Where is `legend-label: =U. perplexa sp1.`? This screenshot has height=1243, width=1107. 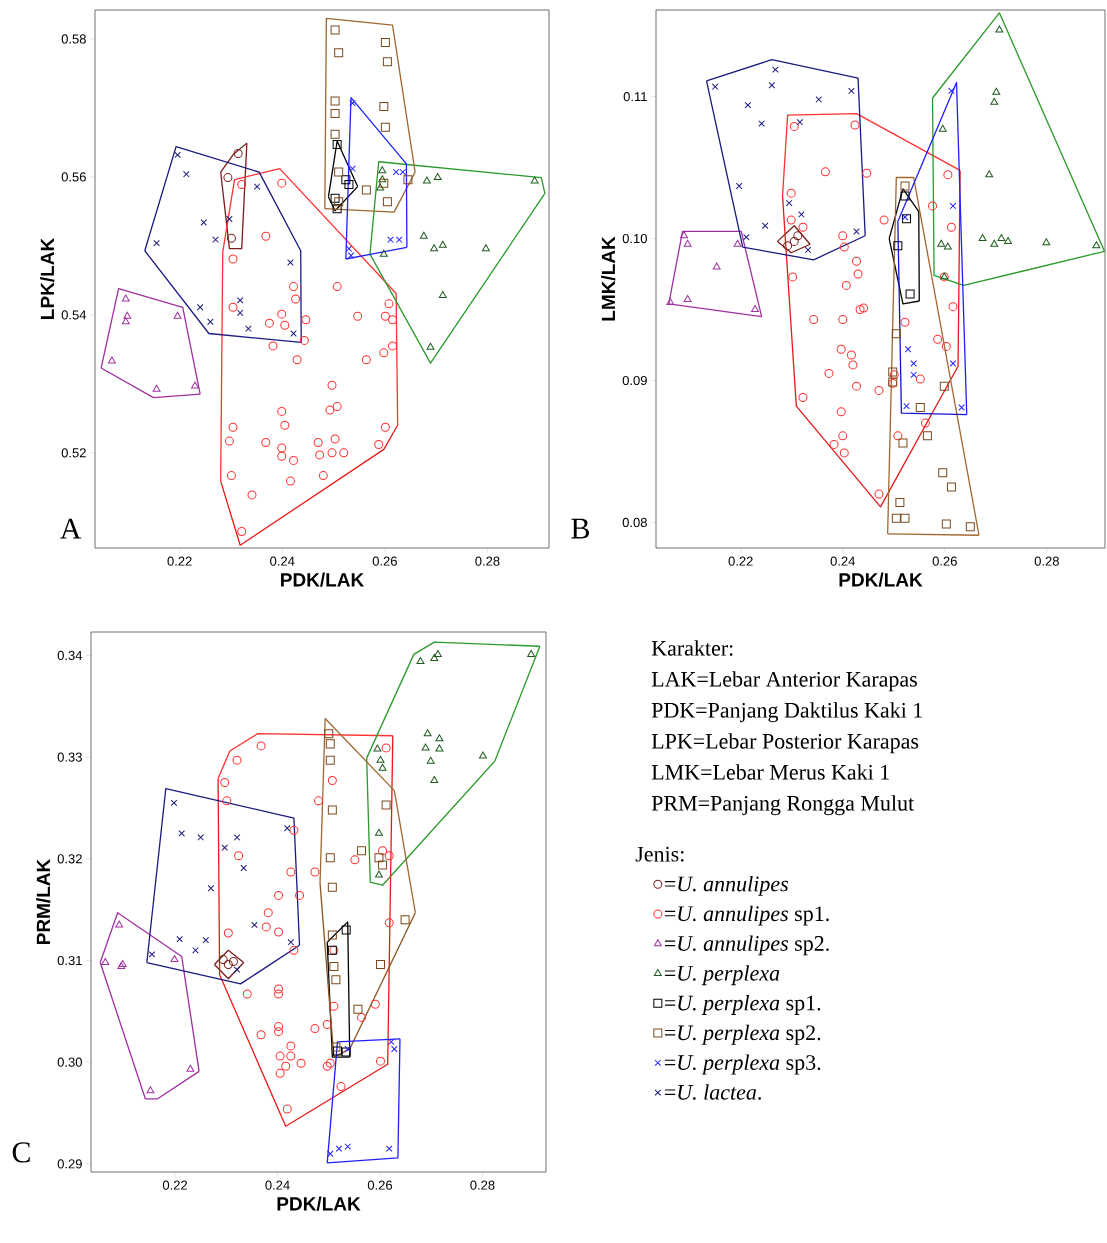
legend-label: =U. perplexa sp1. is located at coordinates (742, 1004).